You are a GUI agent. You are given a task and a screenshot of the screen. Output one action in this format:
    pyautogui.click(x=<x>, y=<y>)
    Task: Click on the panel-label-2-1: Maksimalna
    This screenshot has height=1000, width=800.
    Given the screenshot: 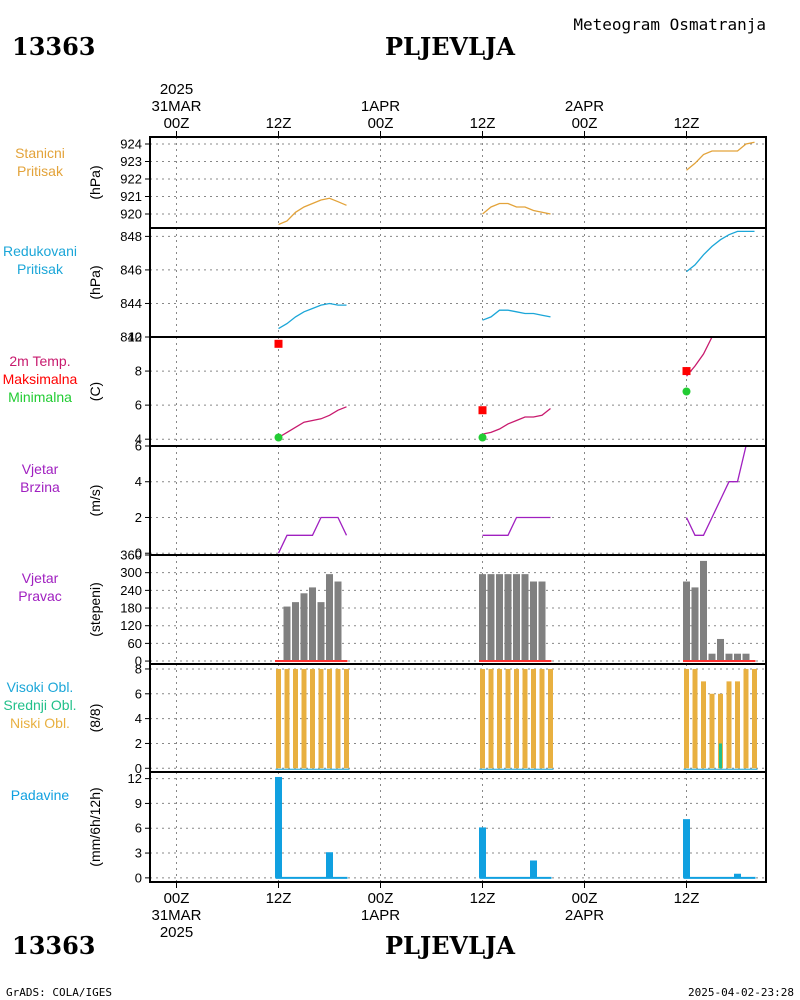 What is the action you would take?
    pyautogui.click(x=40, y=379)
    